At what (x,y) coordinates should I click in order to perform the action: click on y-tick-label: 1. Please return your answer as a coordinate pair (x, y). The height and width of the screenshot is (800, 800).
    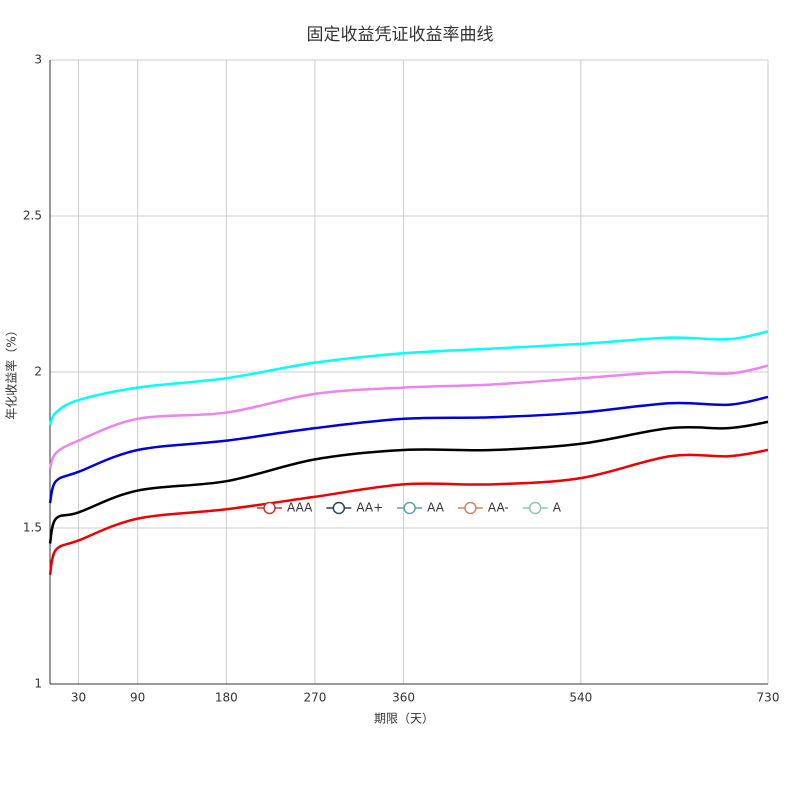
    Looking at the image, I should click on (38, 684).